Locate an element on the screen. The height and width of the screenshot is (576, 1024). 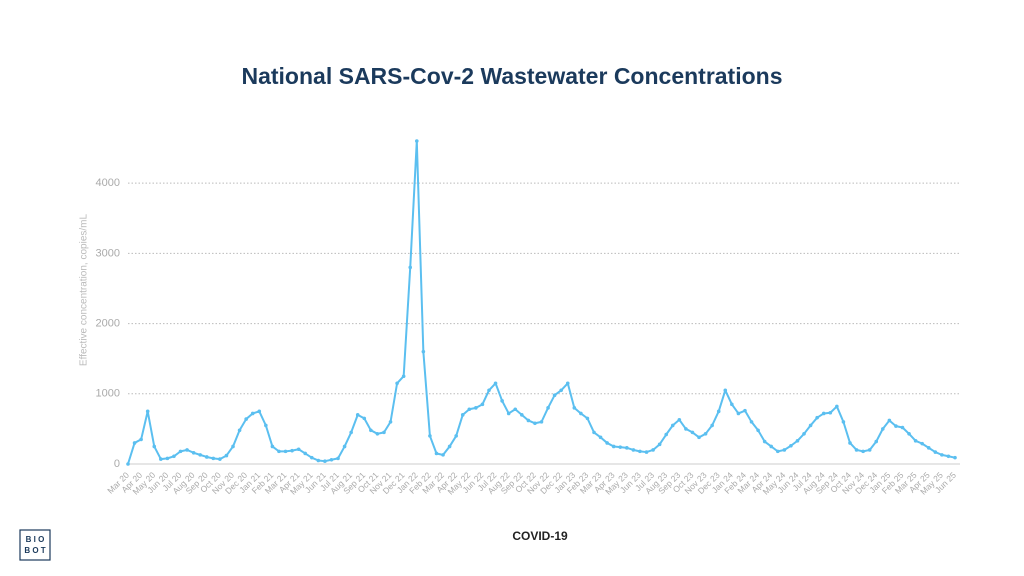
y-tick-label: 3000 is located at coordinates (108, 253).